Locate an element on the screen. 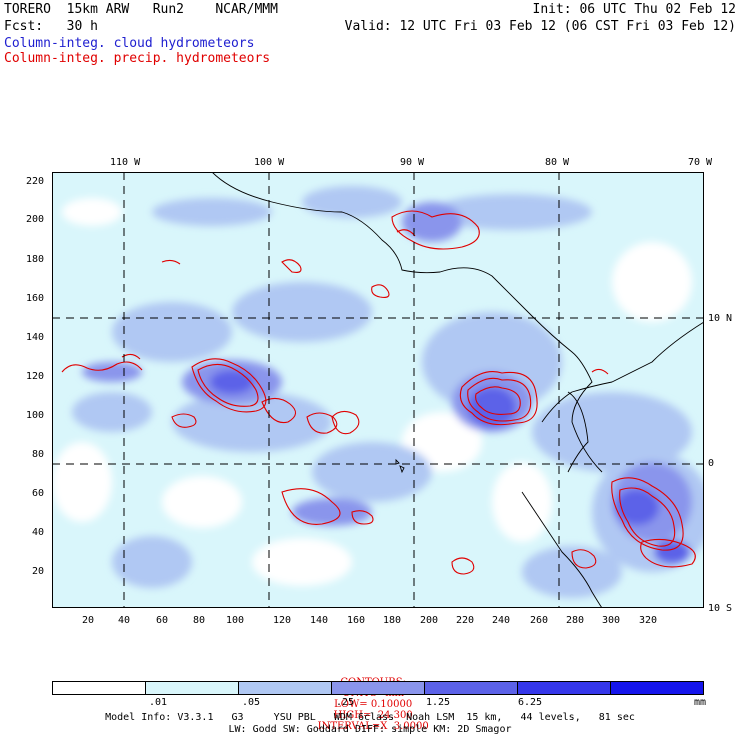 The width and height of the screenshot is (740, 740). colorbar is located at coordinates (378, 688).